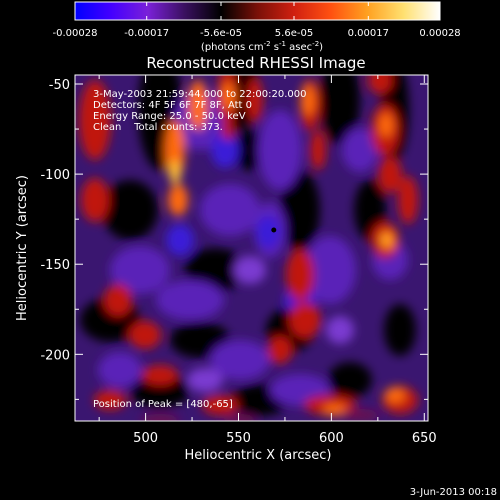 This screenshot has width=500, height=500. I want to click on peak-marker, so click(274, 230).